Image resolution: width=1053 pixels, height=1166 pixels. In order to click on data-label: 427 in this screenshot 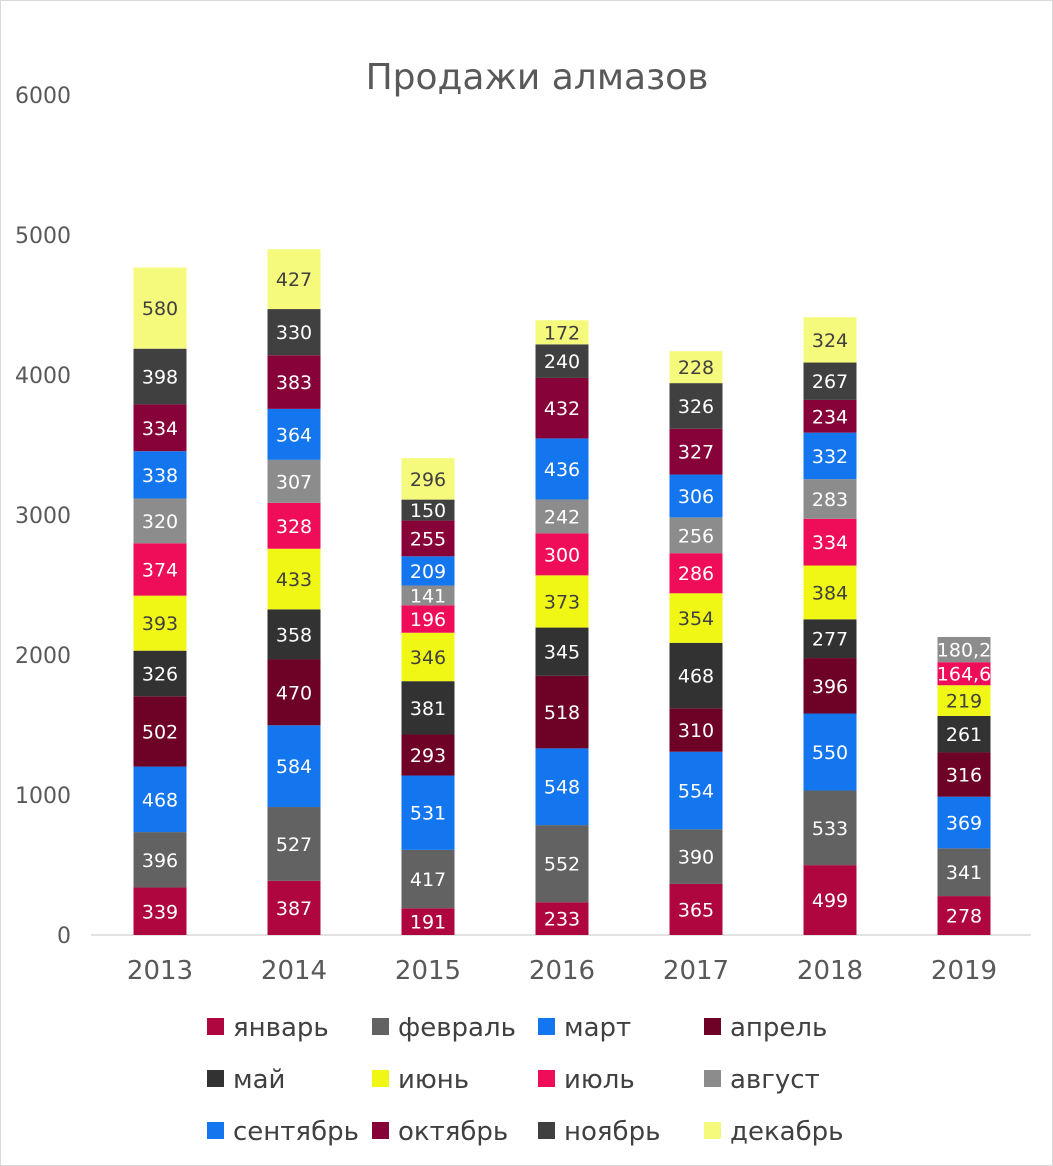, I will do `click(294, 280)`.